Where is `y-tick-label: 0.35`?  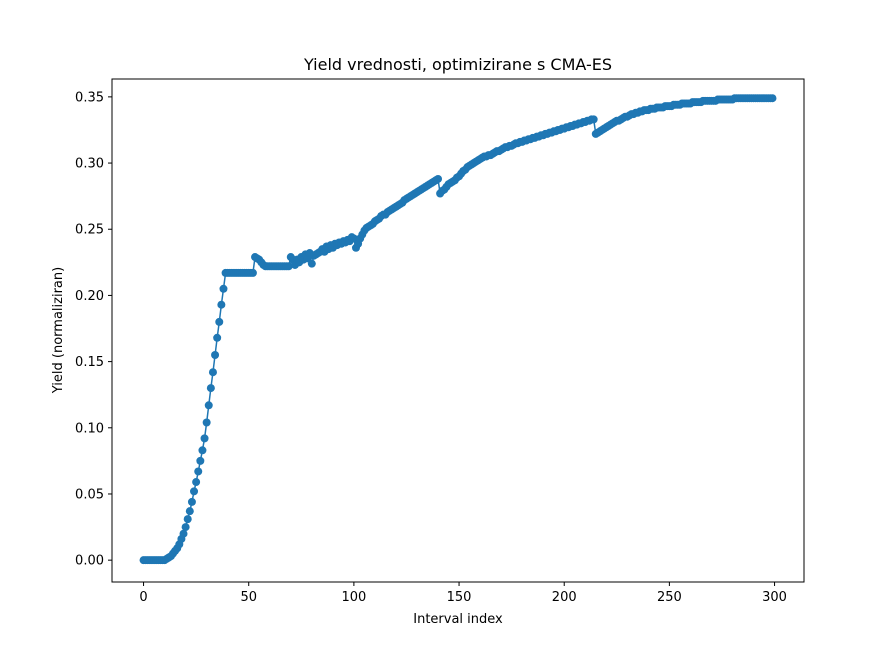 y-tick-label: 0.35 is located at coordinates (89, 97).